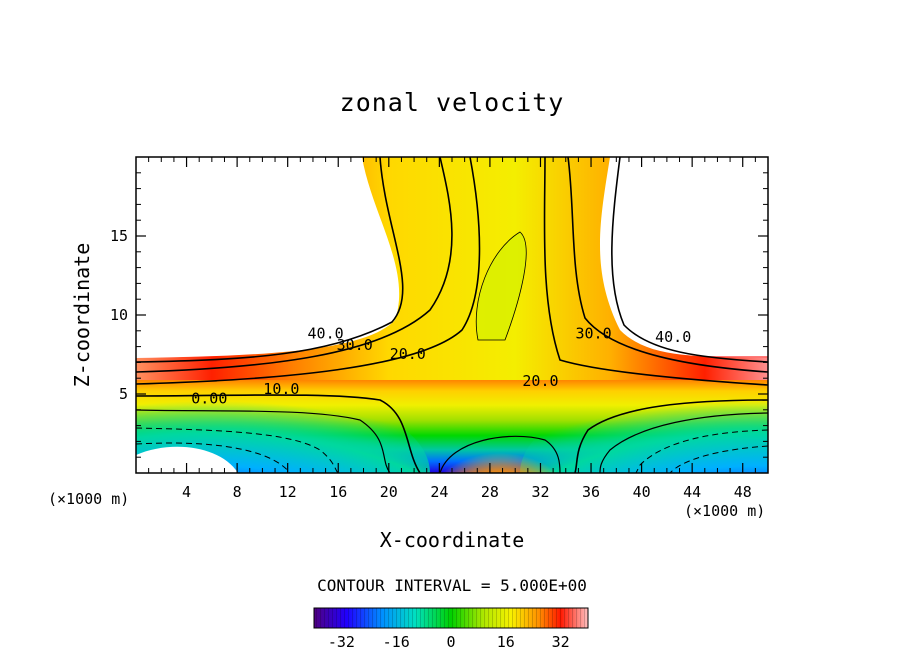 This screenshot has width=904, height=654. I want to click on x-tick-label: 36, so click(591, 492).